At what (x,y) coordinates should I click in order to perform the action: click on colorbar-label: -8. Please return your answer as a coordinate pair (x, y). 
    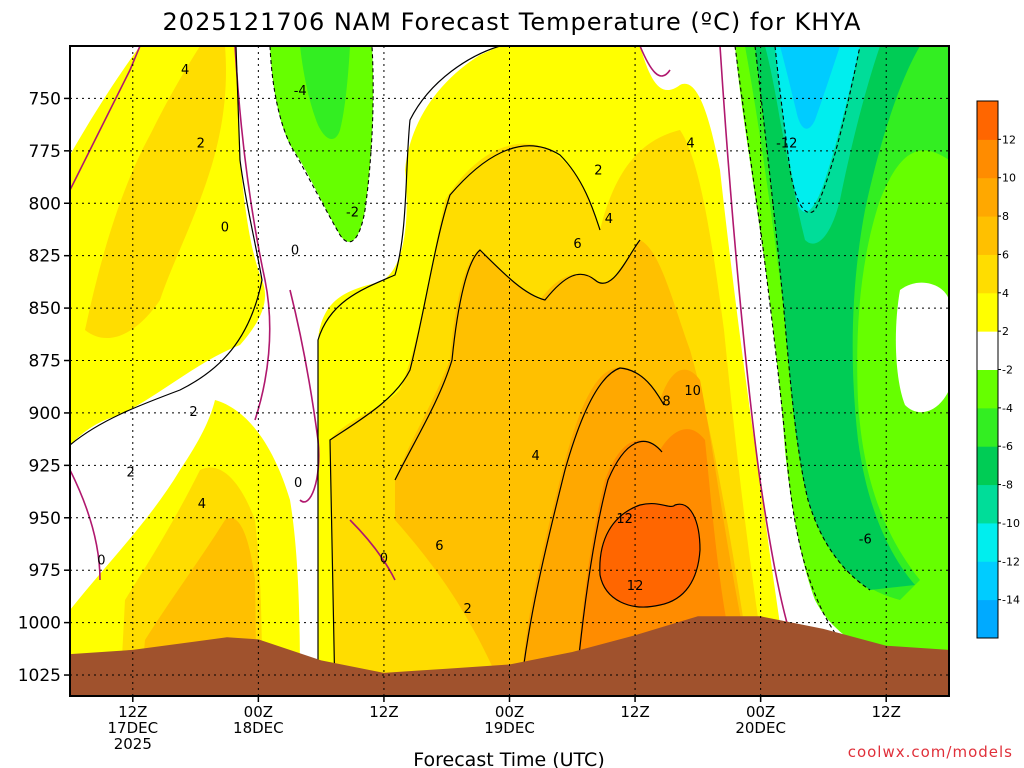
    Looking at the image, I should click on (1007, 485).